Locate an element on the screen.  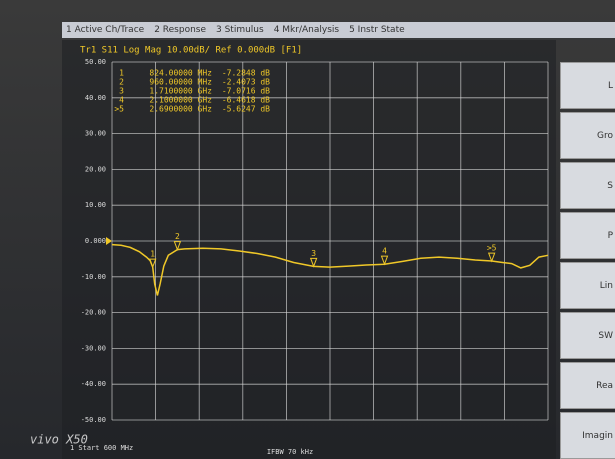
marker-label: >5 is located at coordinates (492, 248).